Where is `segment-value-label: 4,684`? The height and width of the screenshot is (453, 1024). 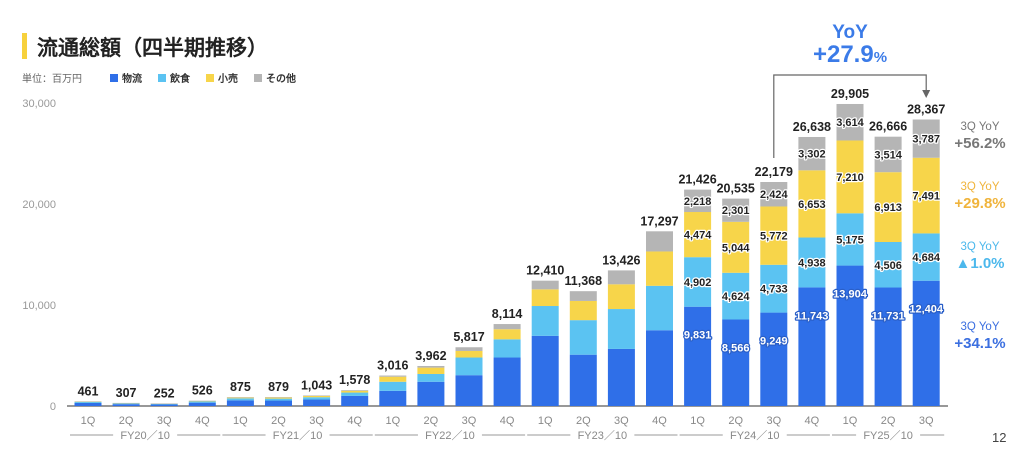
segment-value-label: 4,684 is located at coordinates (926, 258).